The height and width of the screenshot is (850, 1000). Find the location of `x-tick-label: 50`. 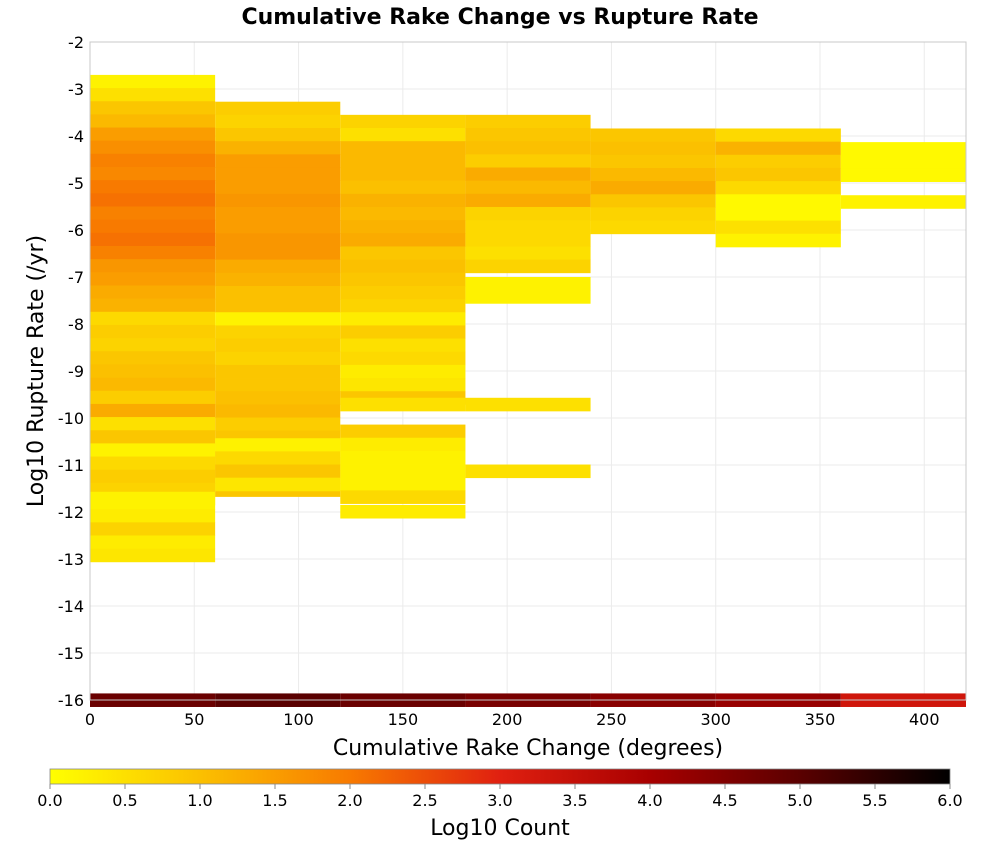

x-tick-label: 50 is located at coordinates (194, 719).